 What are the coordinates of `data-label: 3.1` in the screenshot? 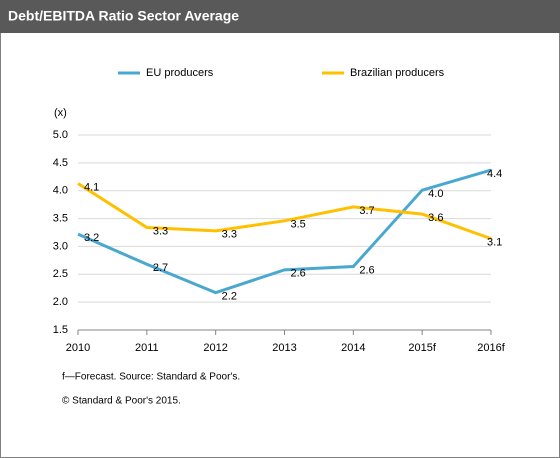 It's located at (494, 243).